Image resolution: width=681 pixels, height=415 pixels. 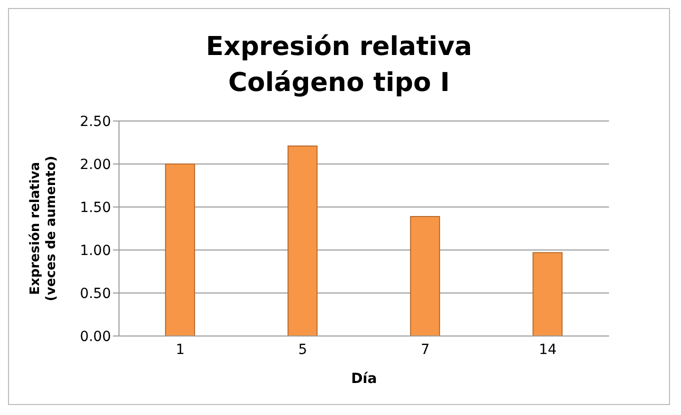 I want to click on y-tick-label: 0.50, so click(x=95, y=294).